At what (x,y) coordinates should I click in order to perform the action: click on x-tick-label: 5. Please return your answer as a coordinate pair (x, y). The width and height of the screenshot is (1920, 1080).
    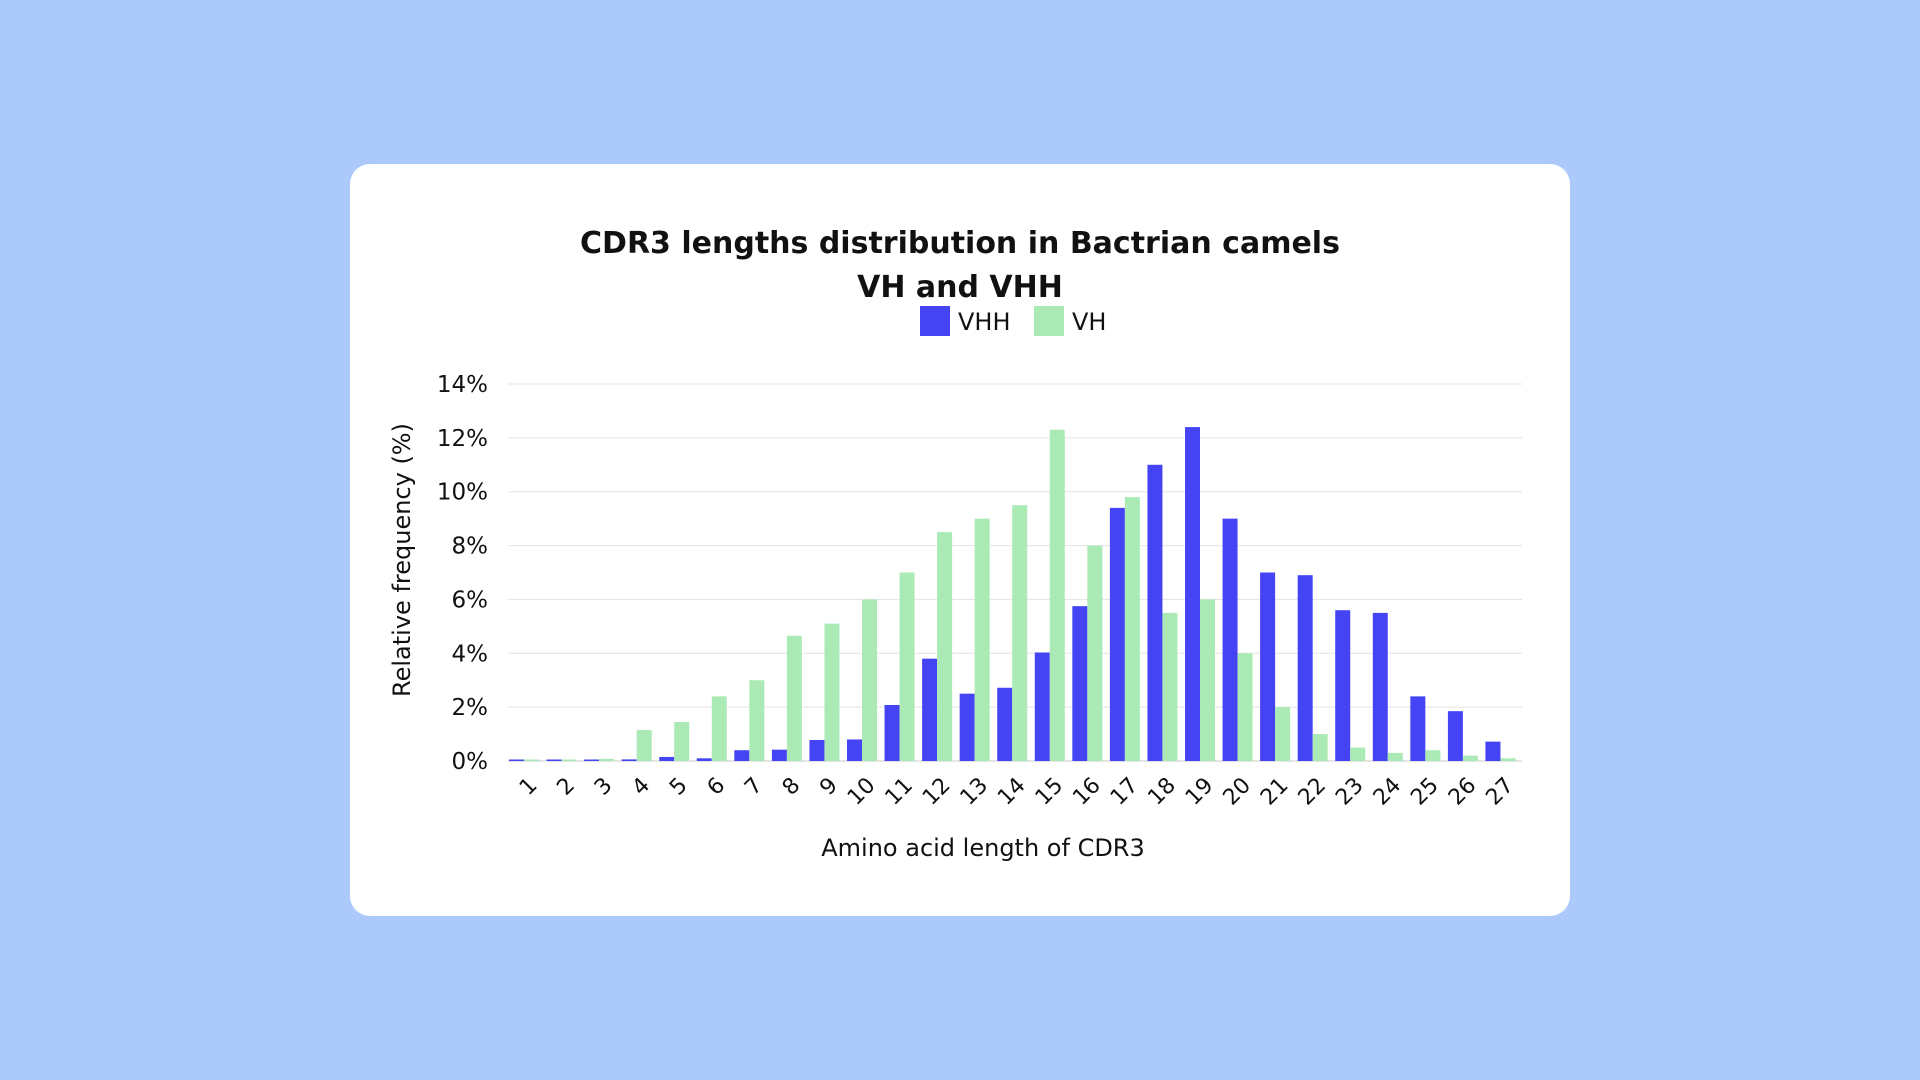
    Looking at the image, I should click on (679, 787).